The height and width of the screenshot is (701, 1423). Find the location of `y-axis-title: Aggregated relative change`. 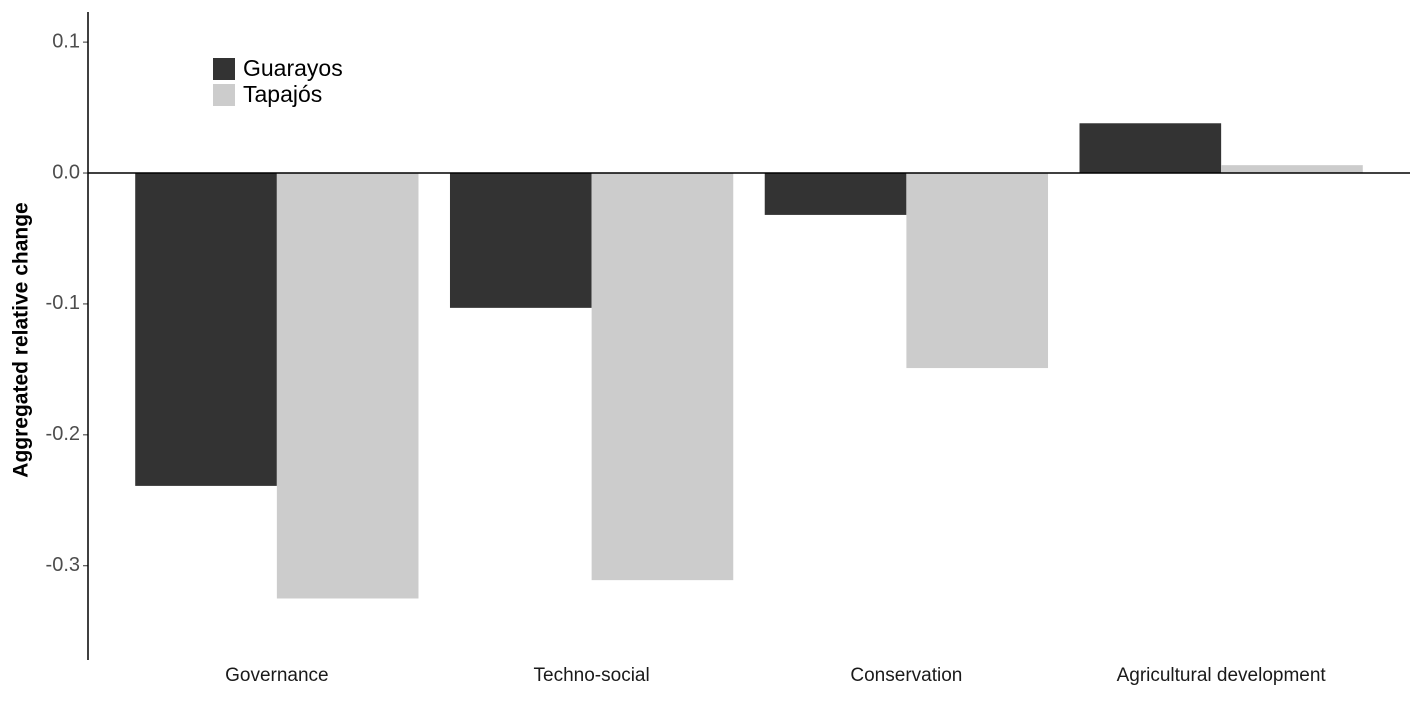

y-axis-title: Aggregated relative change is located at coordinates (21, 339).